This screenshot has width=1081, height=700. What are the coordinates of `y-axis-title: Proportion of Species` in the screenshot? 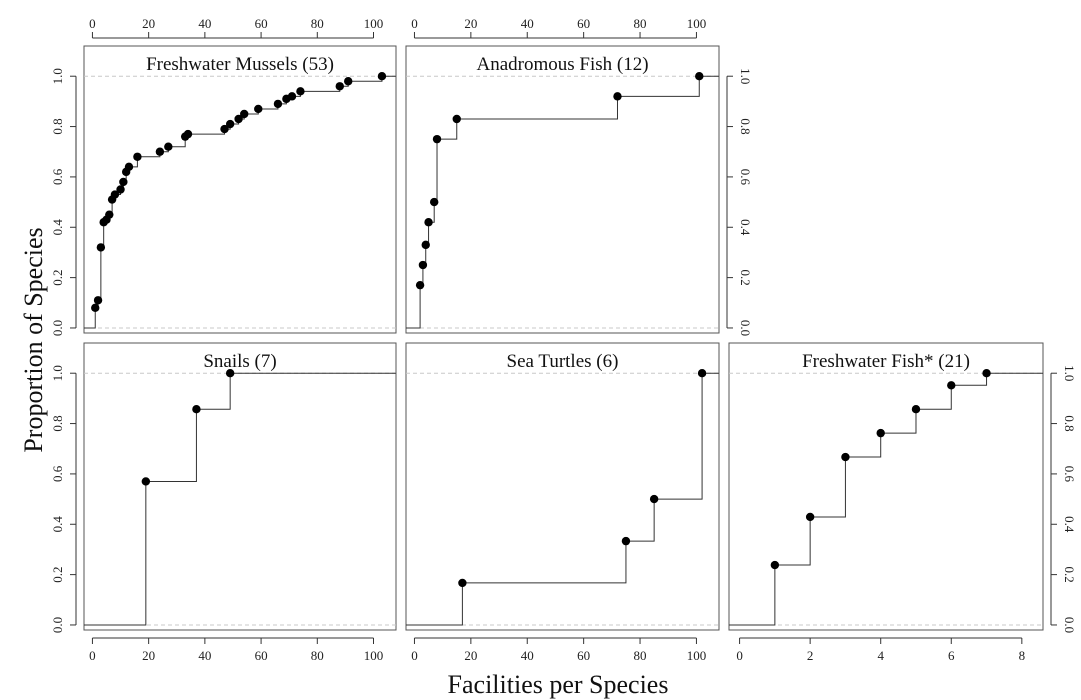 It's located at (33, 339).